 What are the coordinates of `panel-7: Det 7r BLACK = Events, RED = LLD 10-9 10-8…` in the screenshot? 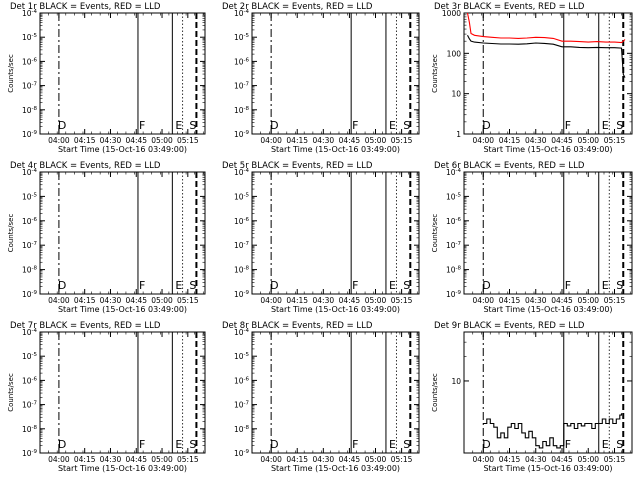 It's located at (106, 397).